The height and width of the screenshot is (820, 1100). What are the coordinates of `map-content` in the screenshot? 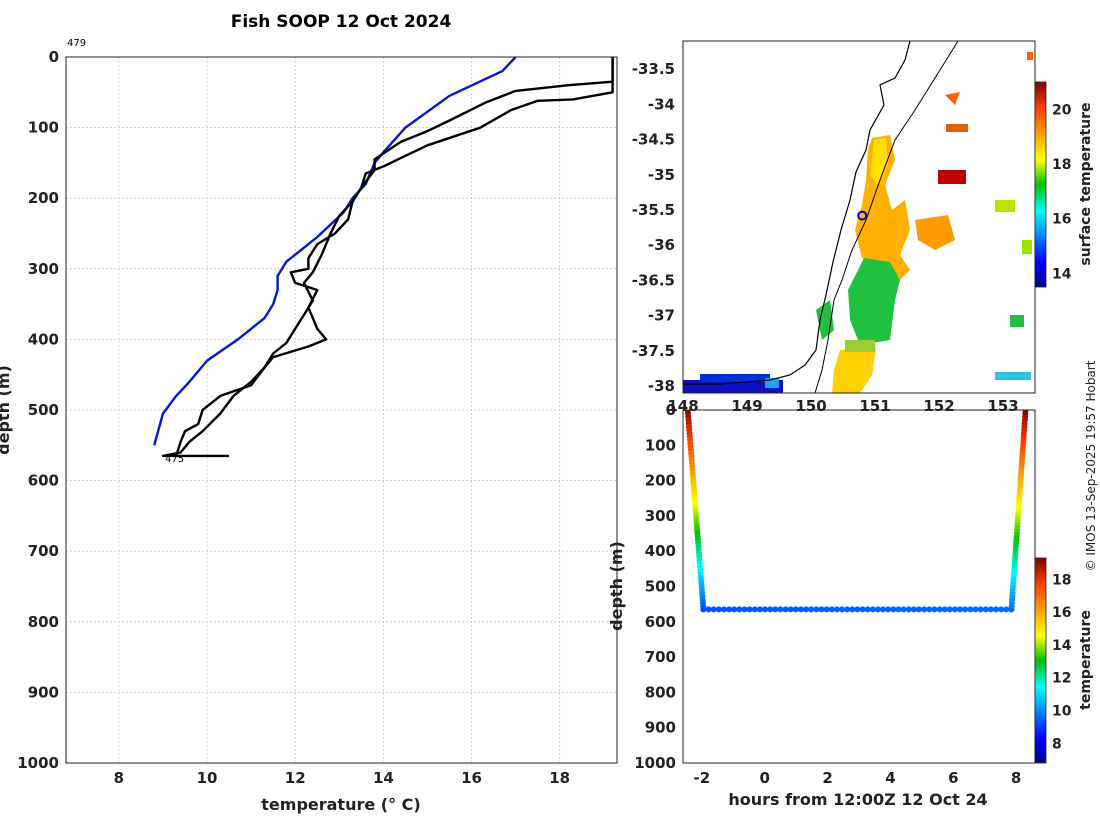 It's located at (858, 217).